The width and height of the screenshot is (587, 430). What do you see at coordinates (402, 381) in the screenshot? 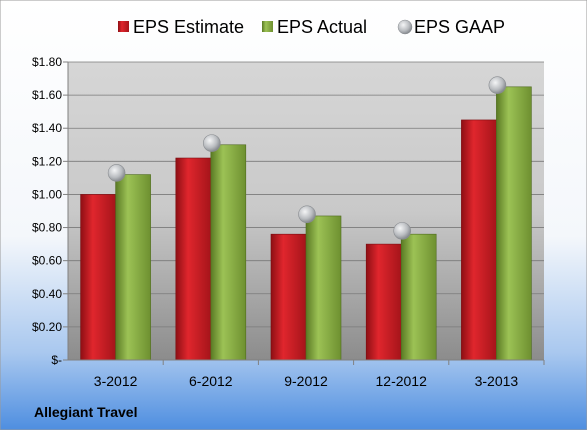
I see `x-category-label: 12-2012` at bounding box center [402, 381].